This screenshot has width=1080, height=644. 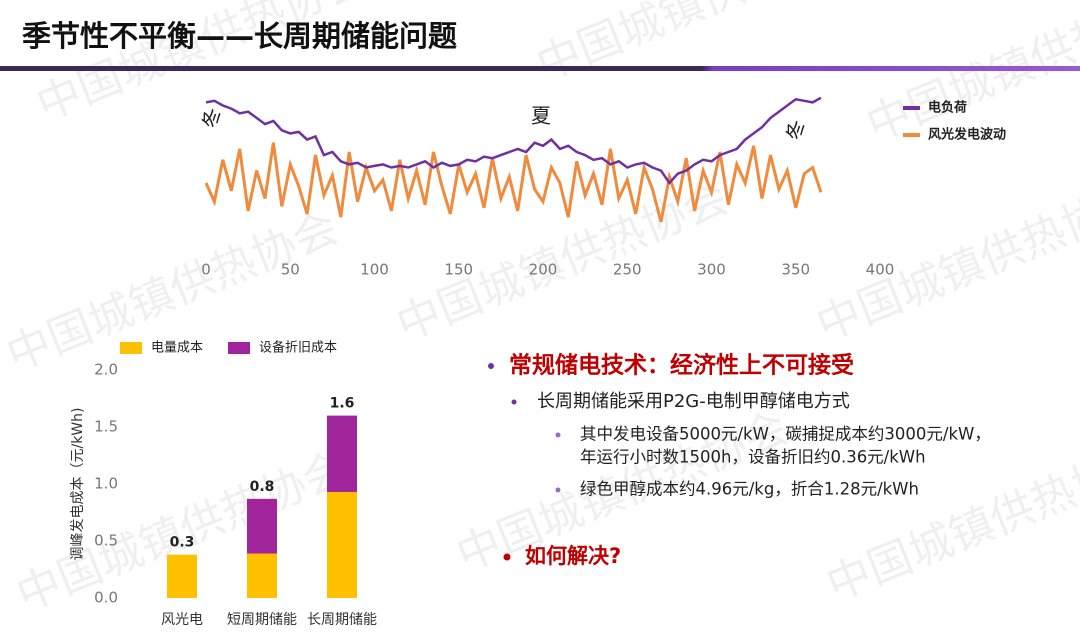 I want to click on x-tick-label: 0, so click(x=206, y=270).